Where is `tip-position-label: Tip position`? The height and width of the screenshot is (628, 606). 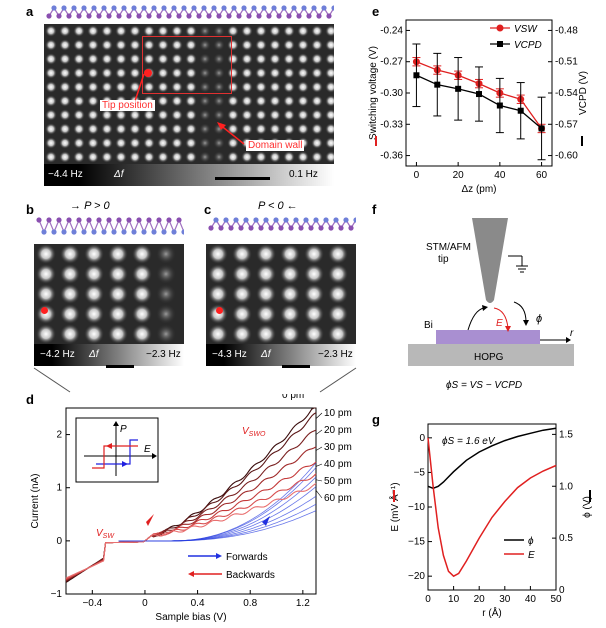 tip-position-label: Tip position is located at coordinates (127, 105).